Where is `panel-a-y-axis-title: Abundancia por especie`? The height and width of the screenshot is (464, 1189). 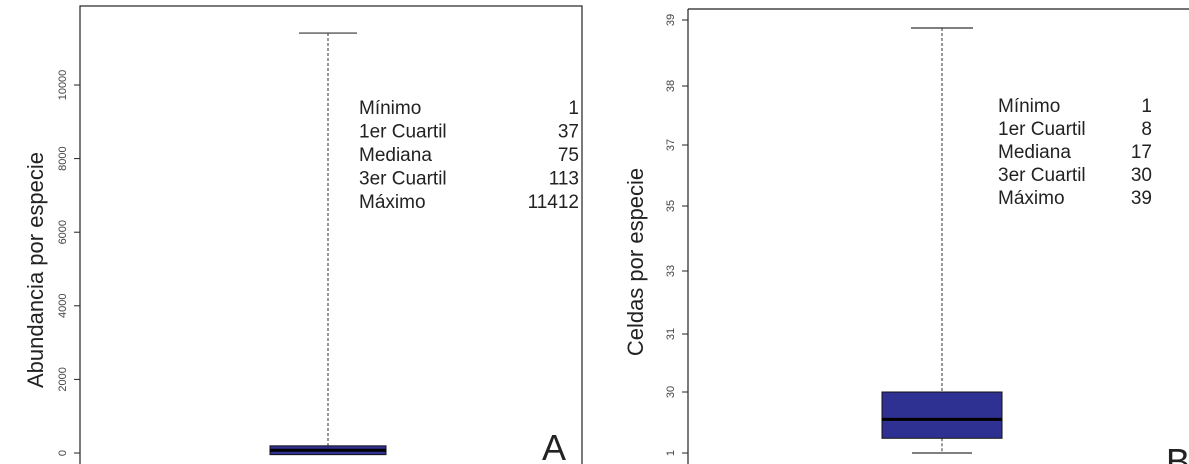
panel-a-y-axis-title: Abundancia por especie is located at coordinates (35, 270).